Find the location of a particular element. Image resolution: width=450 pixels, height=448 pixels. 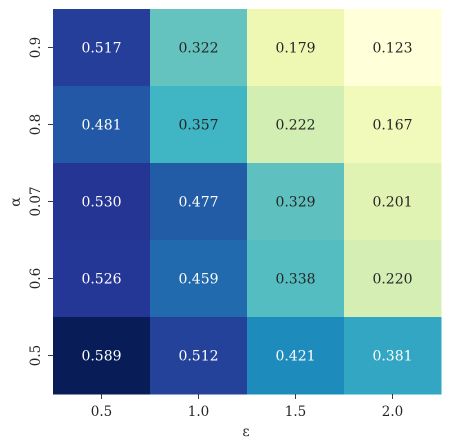

x-tick-label: 0.5 is located at coordinates (101, 412).